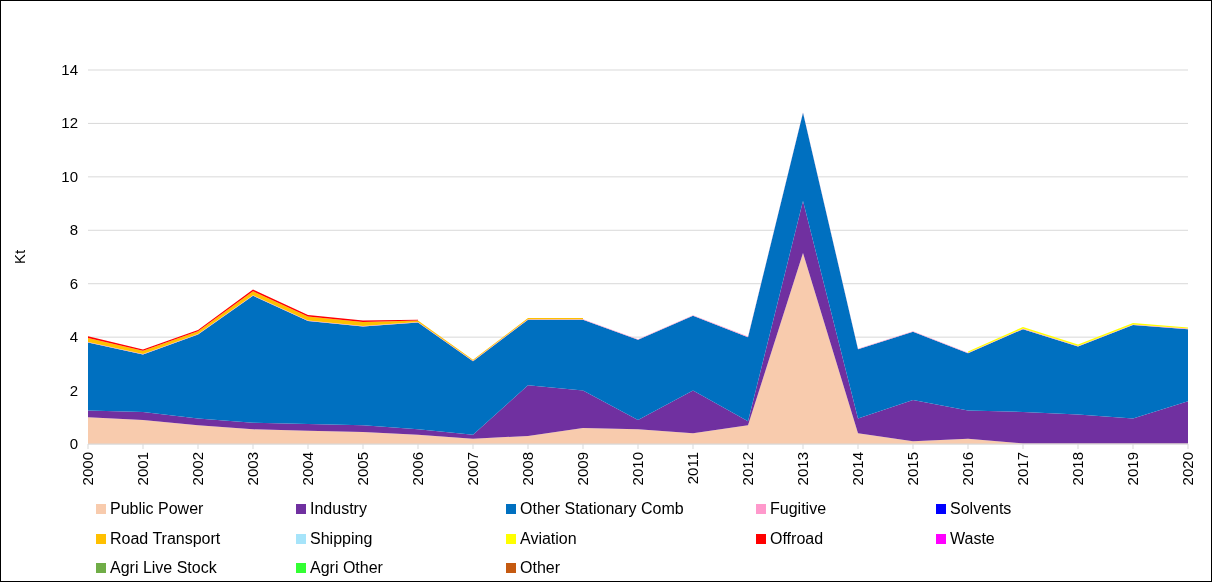 The height and width of the screenshot is (582, 1212). Describe the element at coordinates (1132, 469) in the screenshot. I see `x-tick-label: 2019` at that location.